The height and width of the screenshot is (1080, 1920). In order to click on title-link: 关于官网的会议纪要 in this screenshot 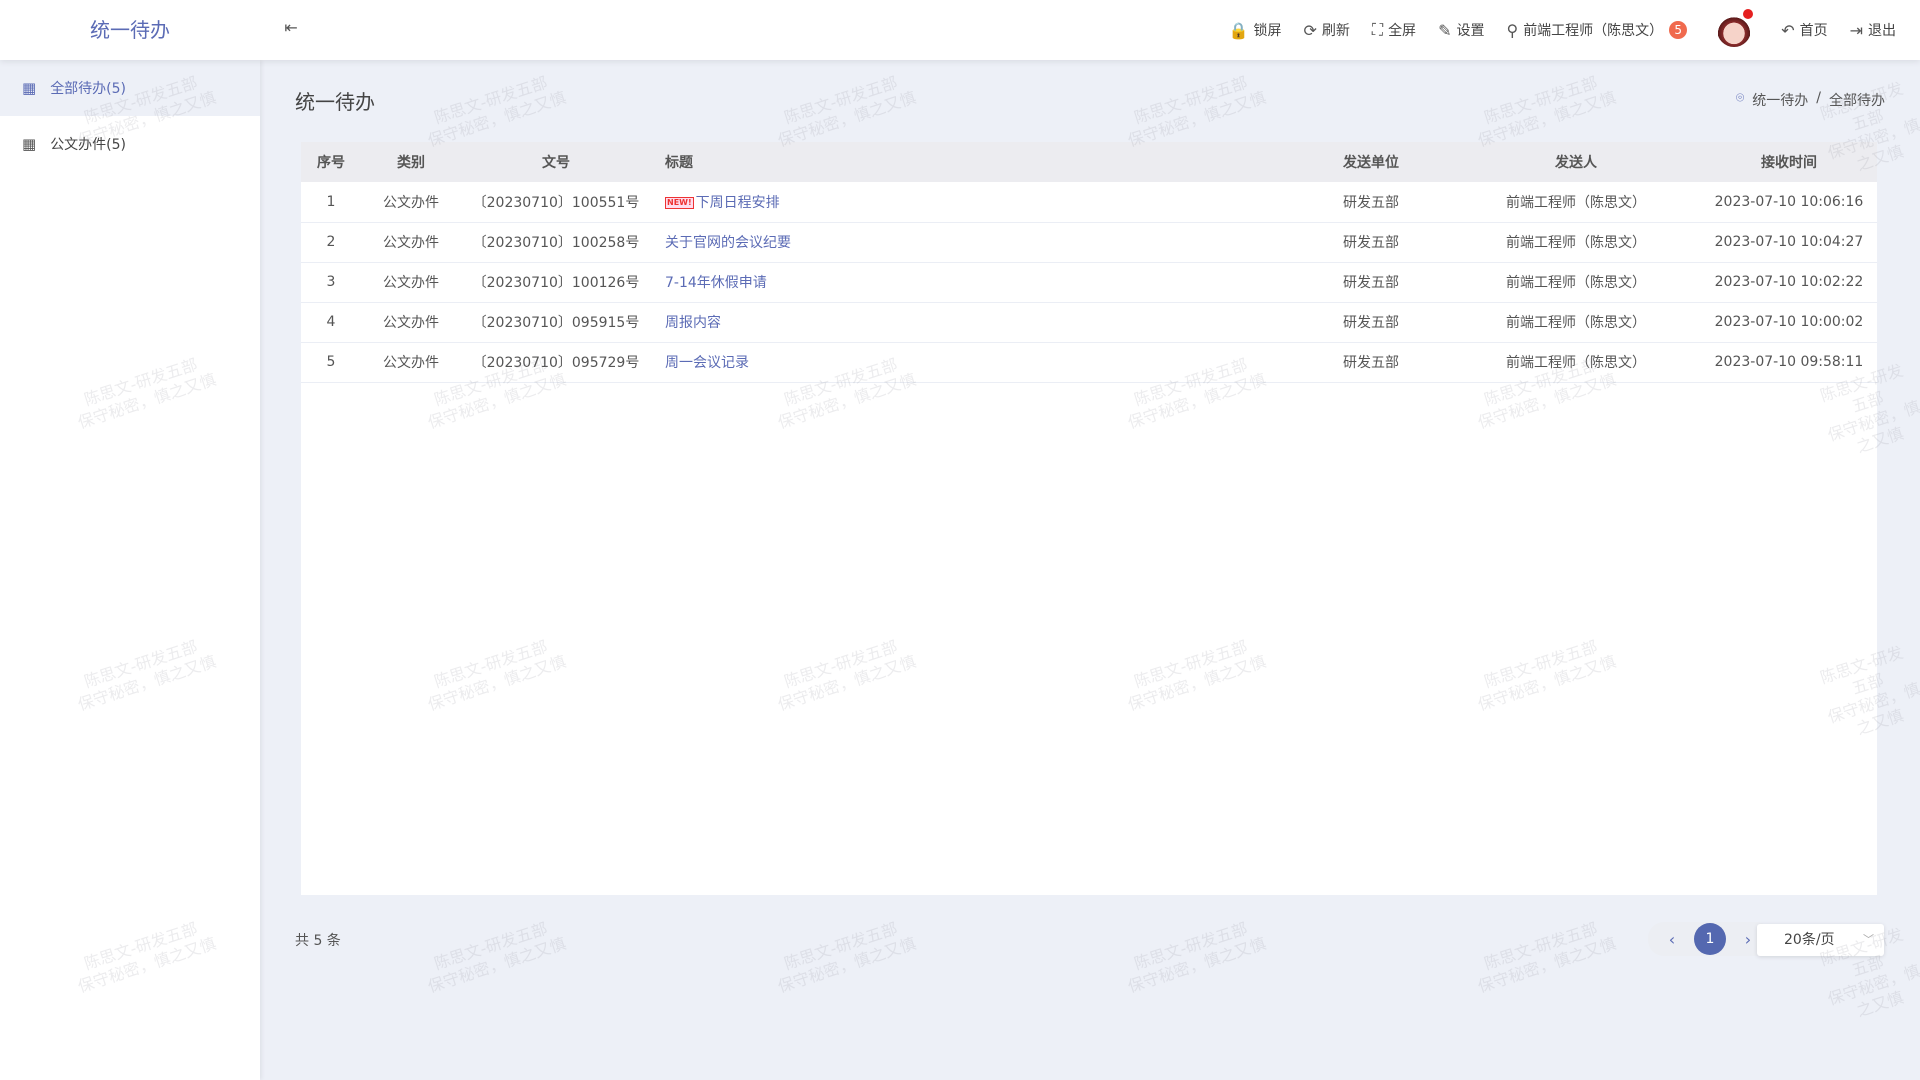, I will do `click(728, 243)`.